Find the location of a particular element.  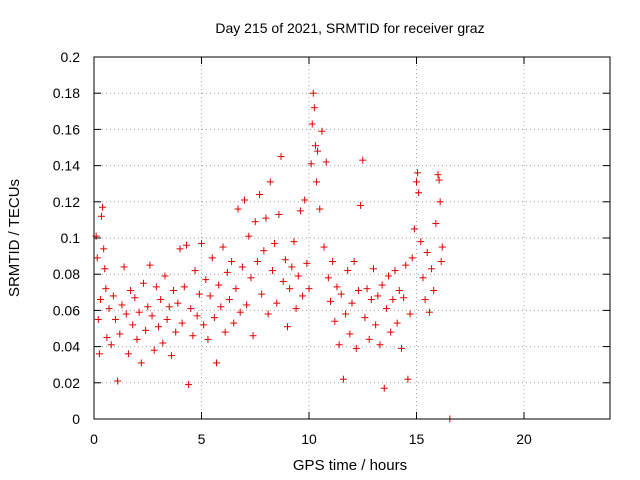

x-tick-label: 15 is located at coordinates (417, 439).